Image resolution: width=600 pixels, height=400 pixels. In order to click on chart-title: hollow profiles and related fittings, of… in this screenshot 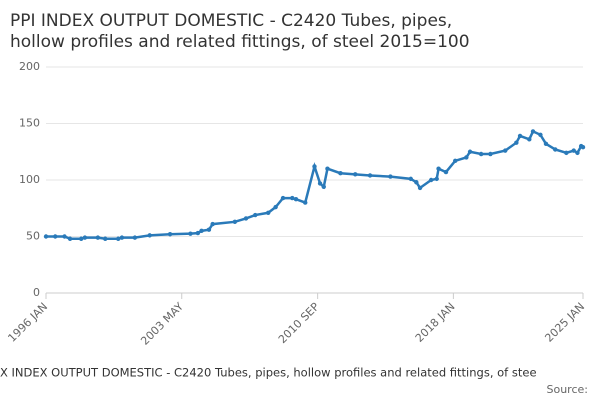, I will do `click(240, 42)`.